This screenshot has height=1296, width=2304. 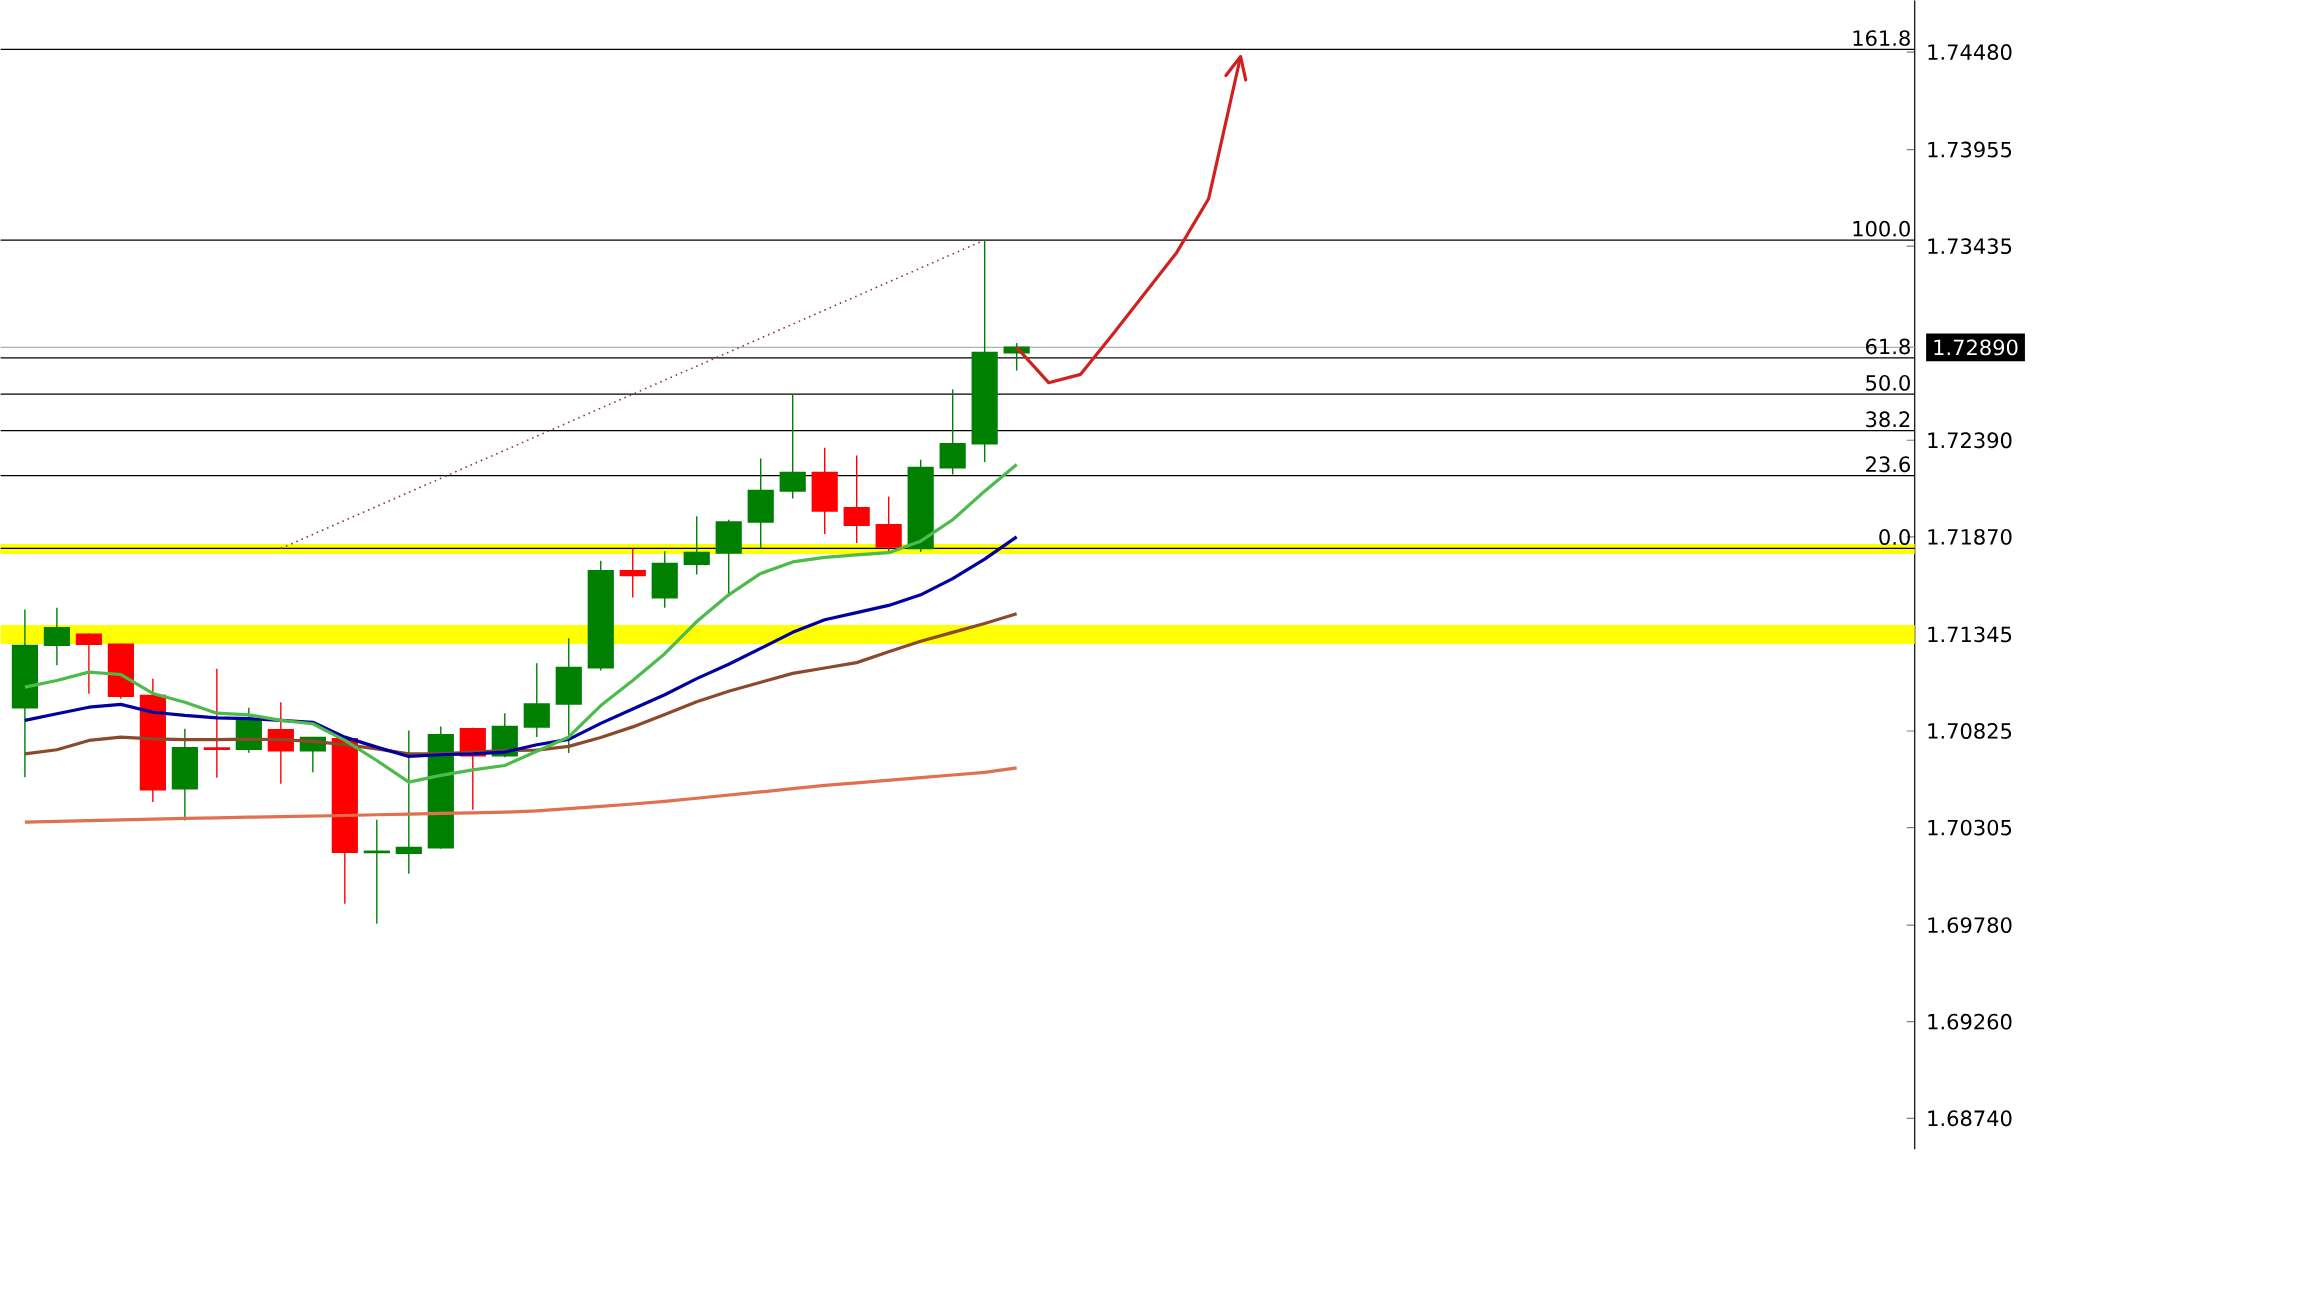 I want to click on y-tick-label: 1.71870, so click(x=1970, y=536).